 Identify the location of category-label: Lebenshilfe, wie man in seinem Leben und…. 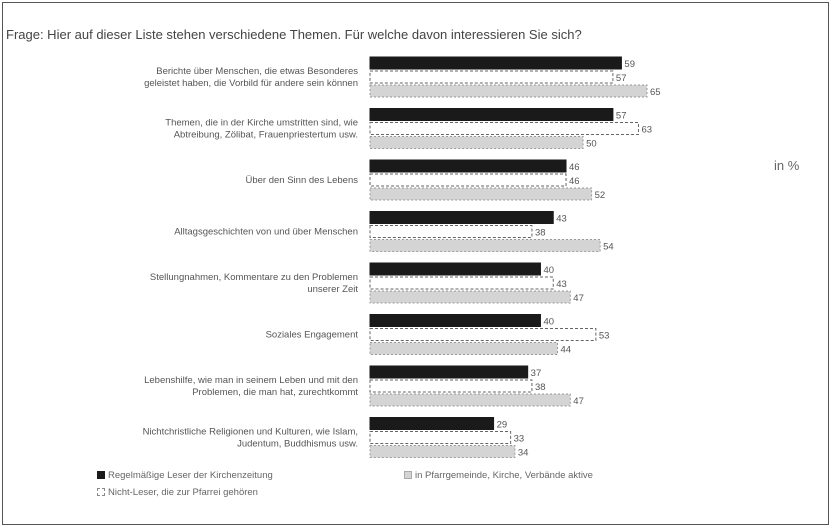
(251, 380).